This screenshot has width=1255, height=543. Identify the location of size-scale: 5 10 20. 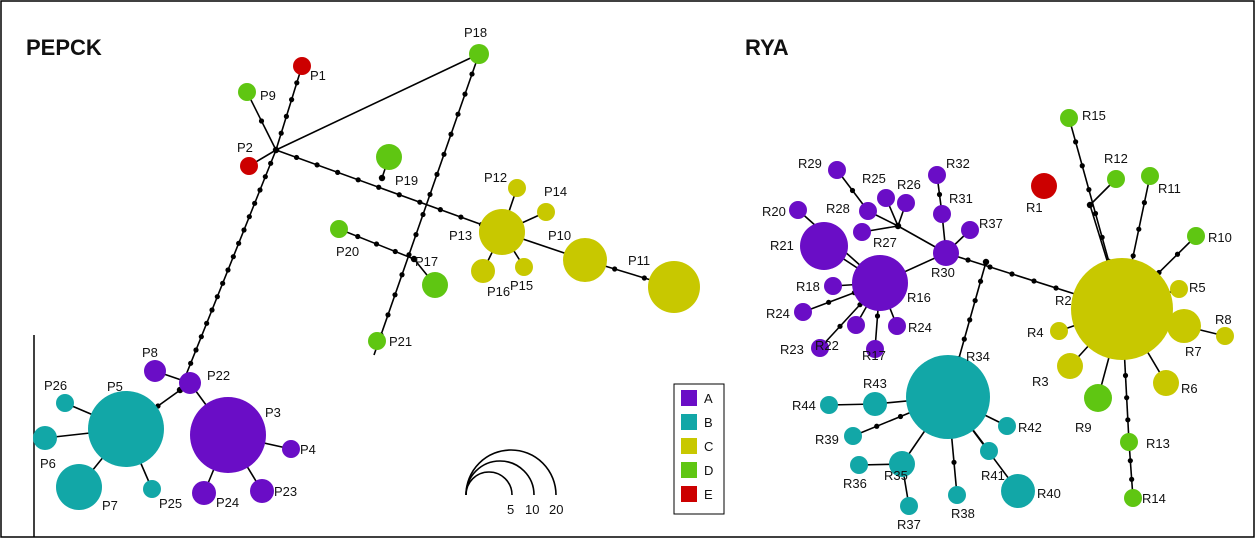
(514, 483).